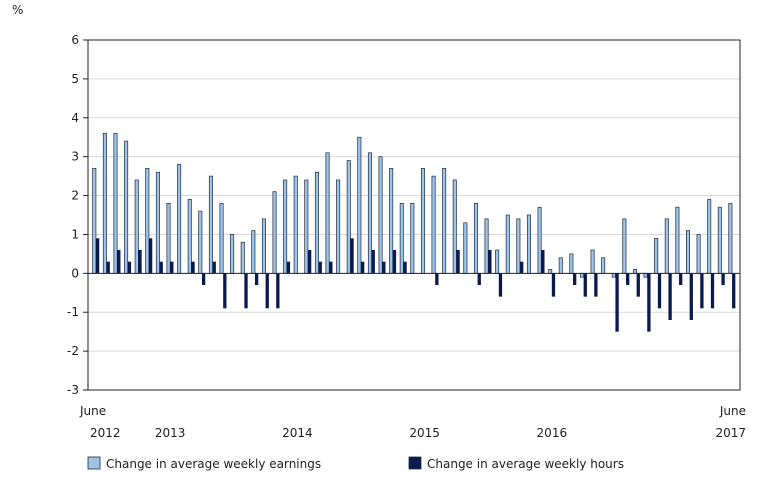  Describe the element at coordinates (415, 463) in the screenshot. I see `legend-swatch` at that location.